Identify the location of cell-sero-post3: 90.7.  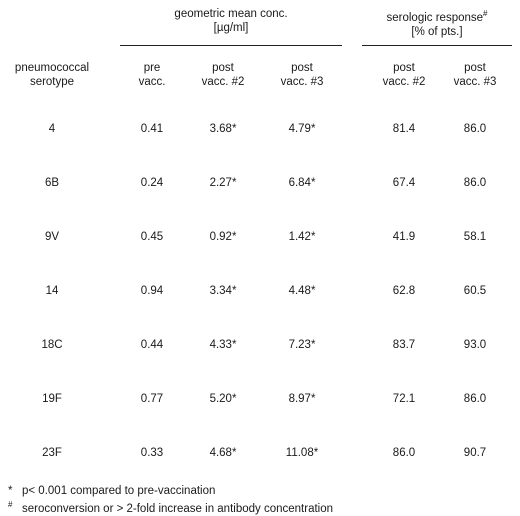
(475, 453).